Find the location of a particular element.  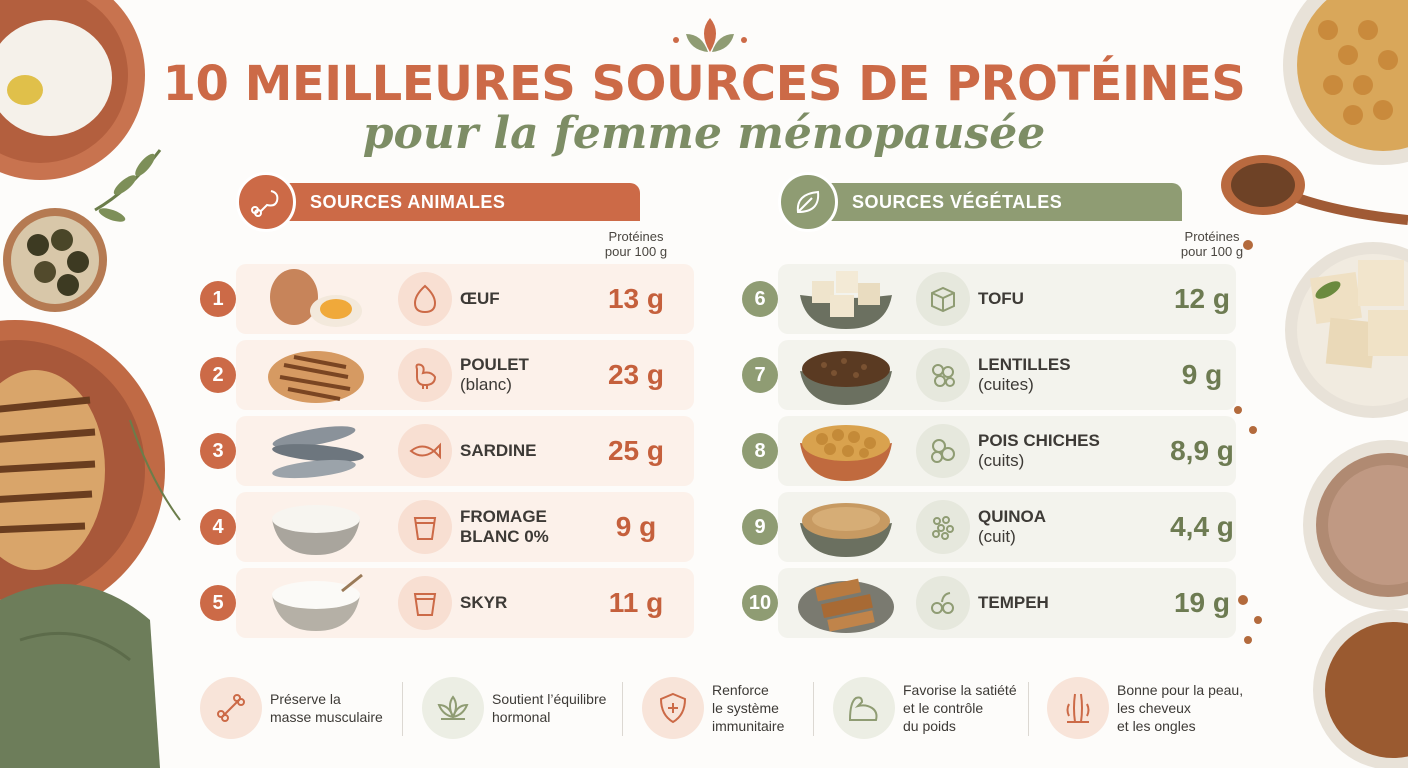

list-item: 3 SARDINE 25 g is located at coordinates (447, 451).